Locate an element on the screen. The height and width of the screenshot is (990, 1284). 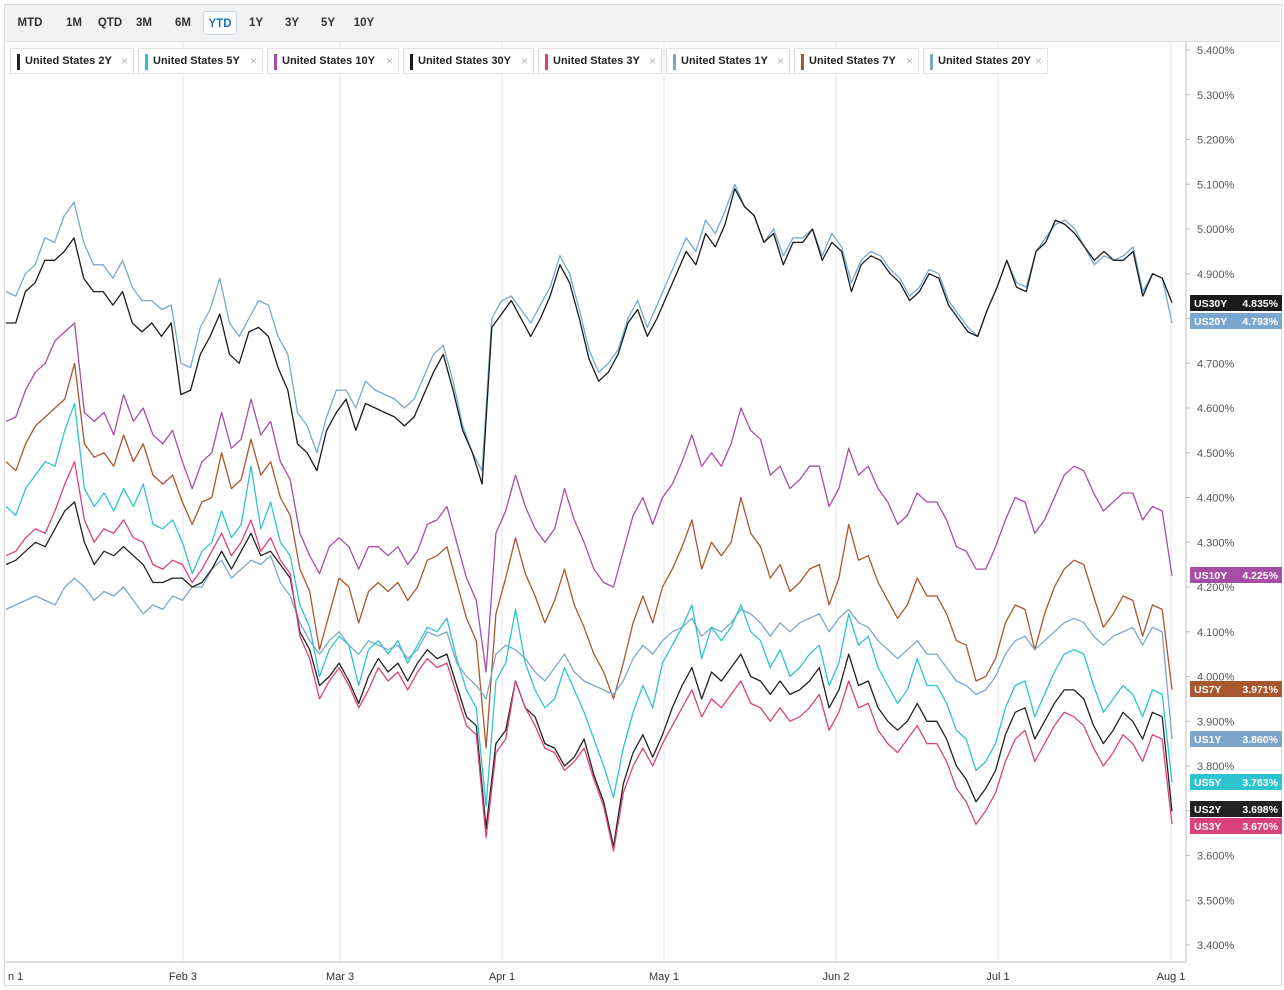
legend-label: United States 10Y is located at coordinates (328, 61).